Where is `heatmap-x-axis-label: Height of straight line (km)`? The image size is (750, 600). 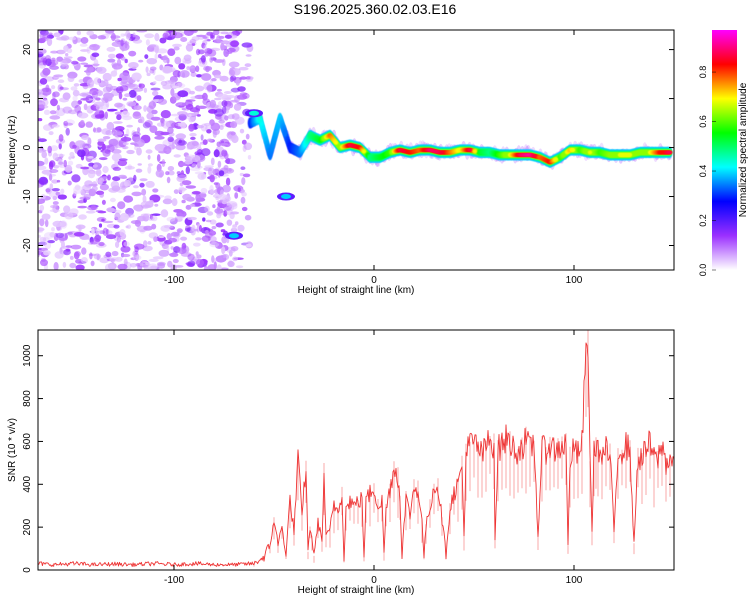
heatmap-x-axis-label: Height of straight line (km) is located at coordinates (356, 290).